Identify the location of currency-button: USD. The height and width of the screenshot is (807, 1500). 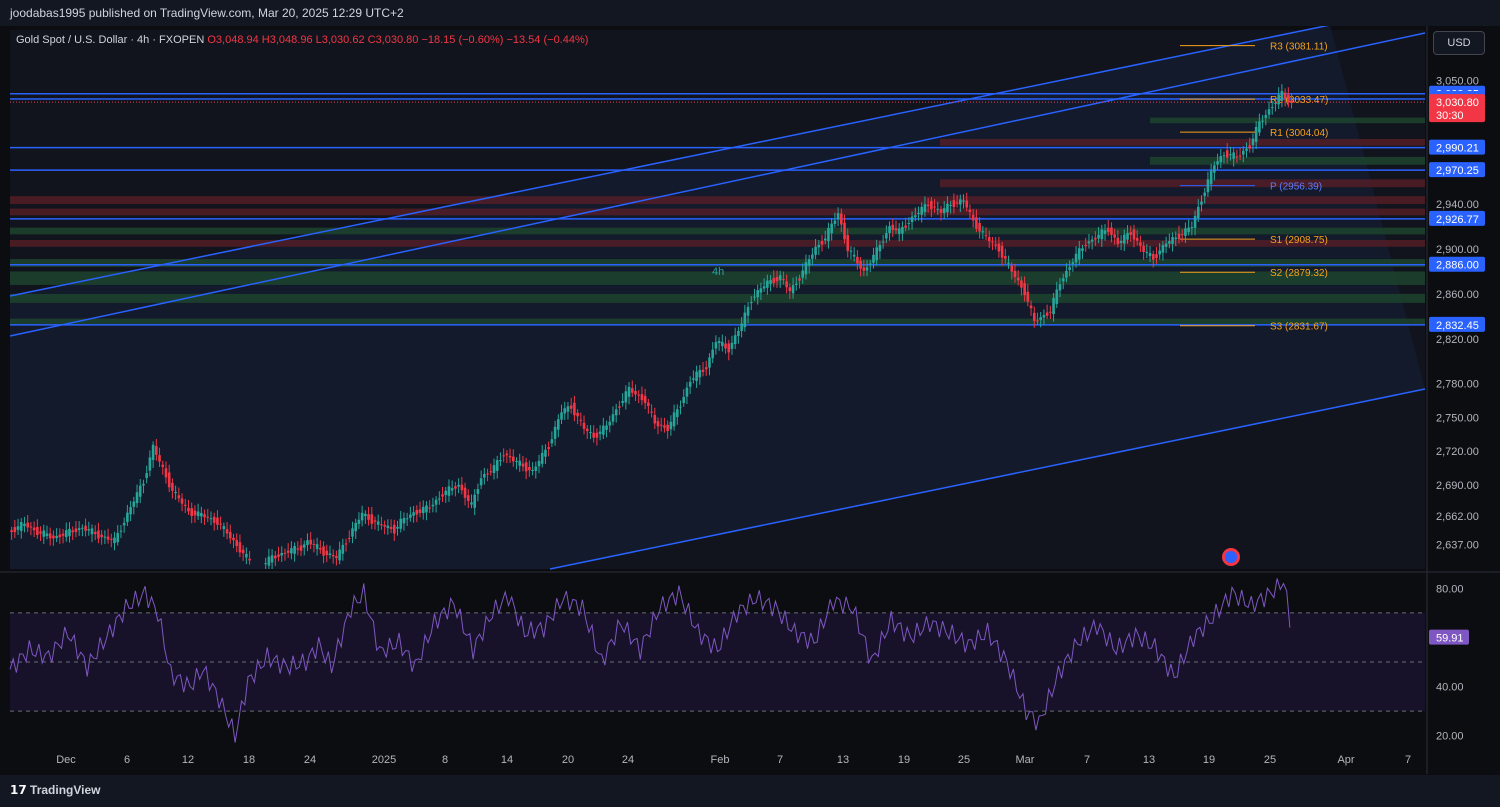
(1459, 43).